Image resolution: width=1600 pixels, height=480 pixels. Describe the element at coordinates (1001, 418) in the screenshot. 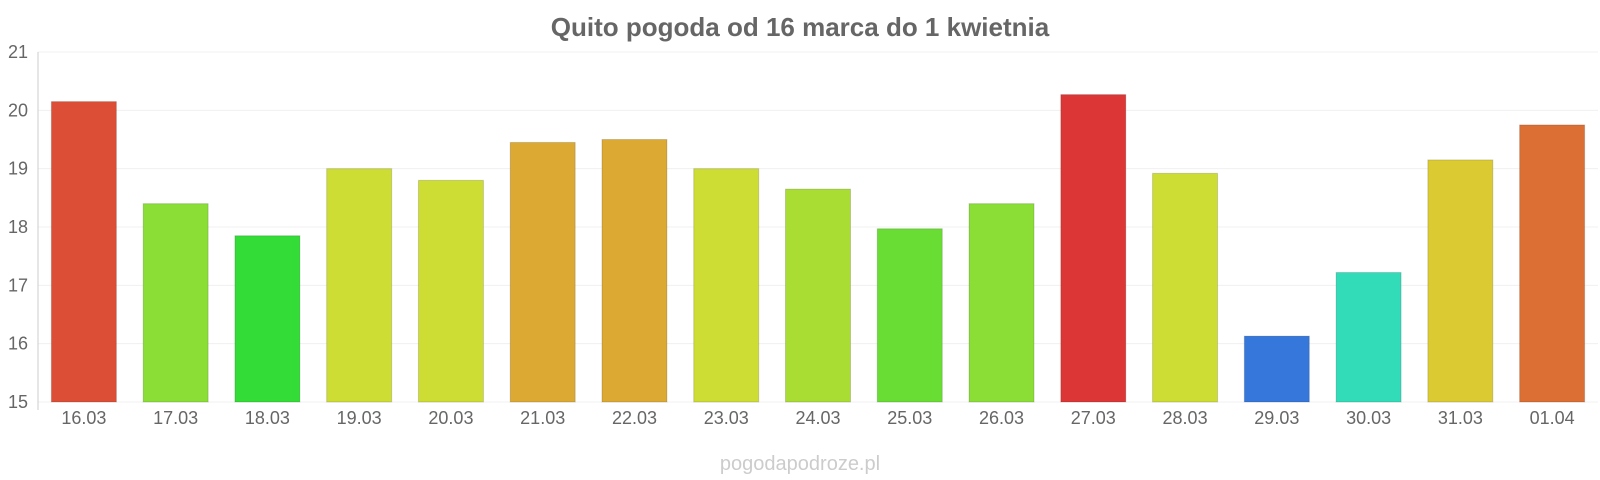

I see `x-tick-label: 26.03` at that location.